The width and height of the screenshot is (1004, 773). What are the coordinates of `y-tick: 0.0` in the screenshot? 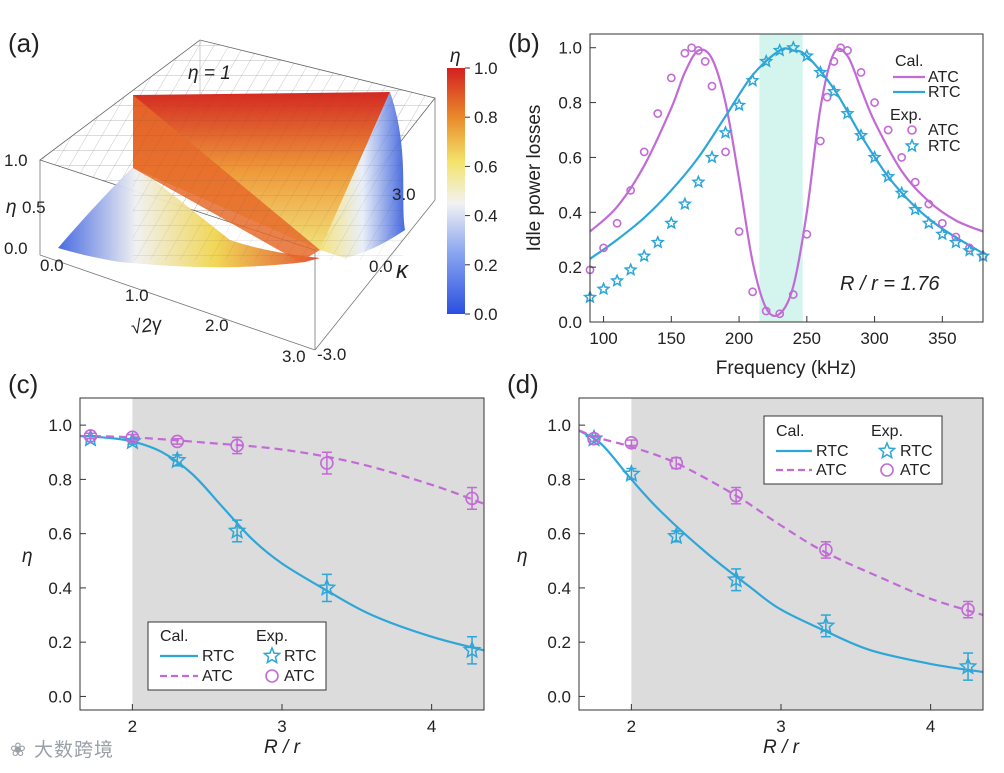 It's located at (381, 266).